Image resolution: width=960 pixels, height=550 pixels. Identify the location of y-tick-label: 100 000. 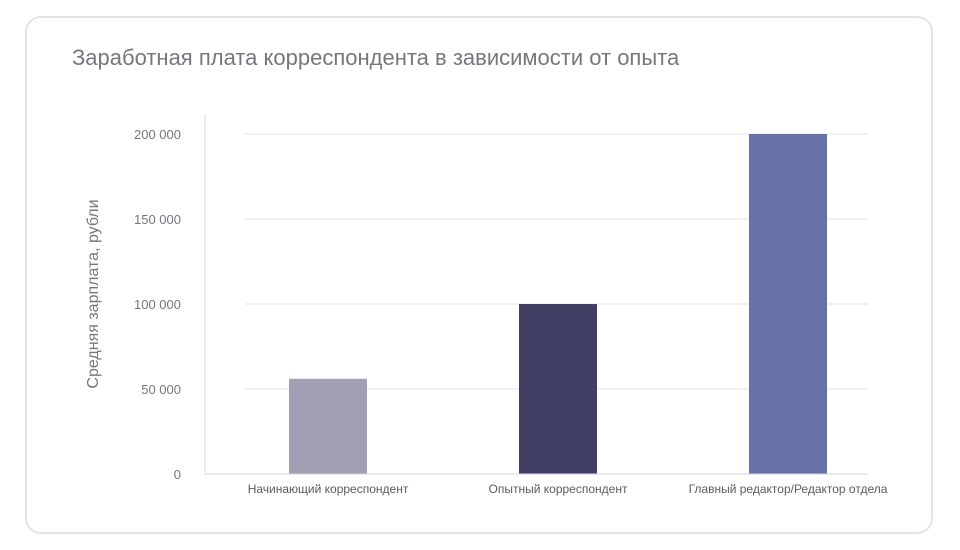
(157, 304).